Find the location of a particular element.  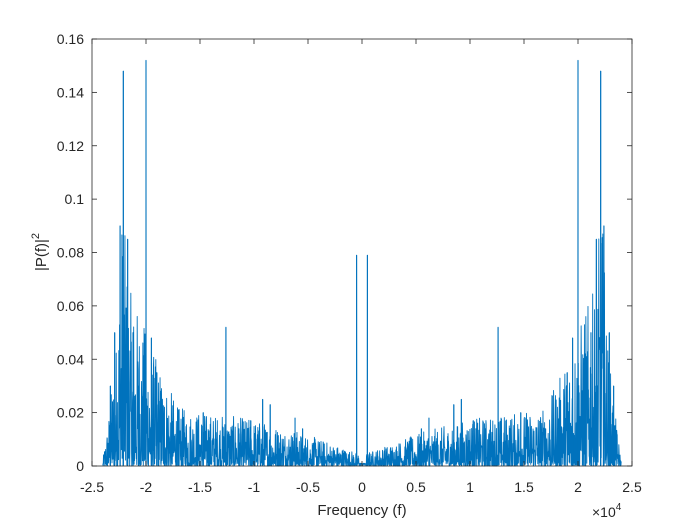

y-axis-title: |P(f)|2 is located at coordinates (40, 252).